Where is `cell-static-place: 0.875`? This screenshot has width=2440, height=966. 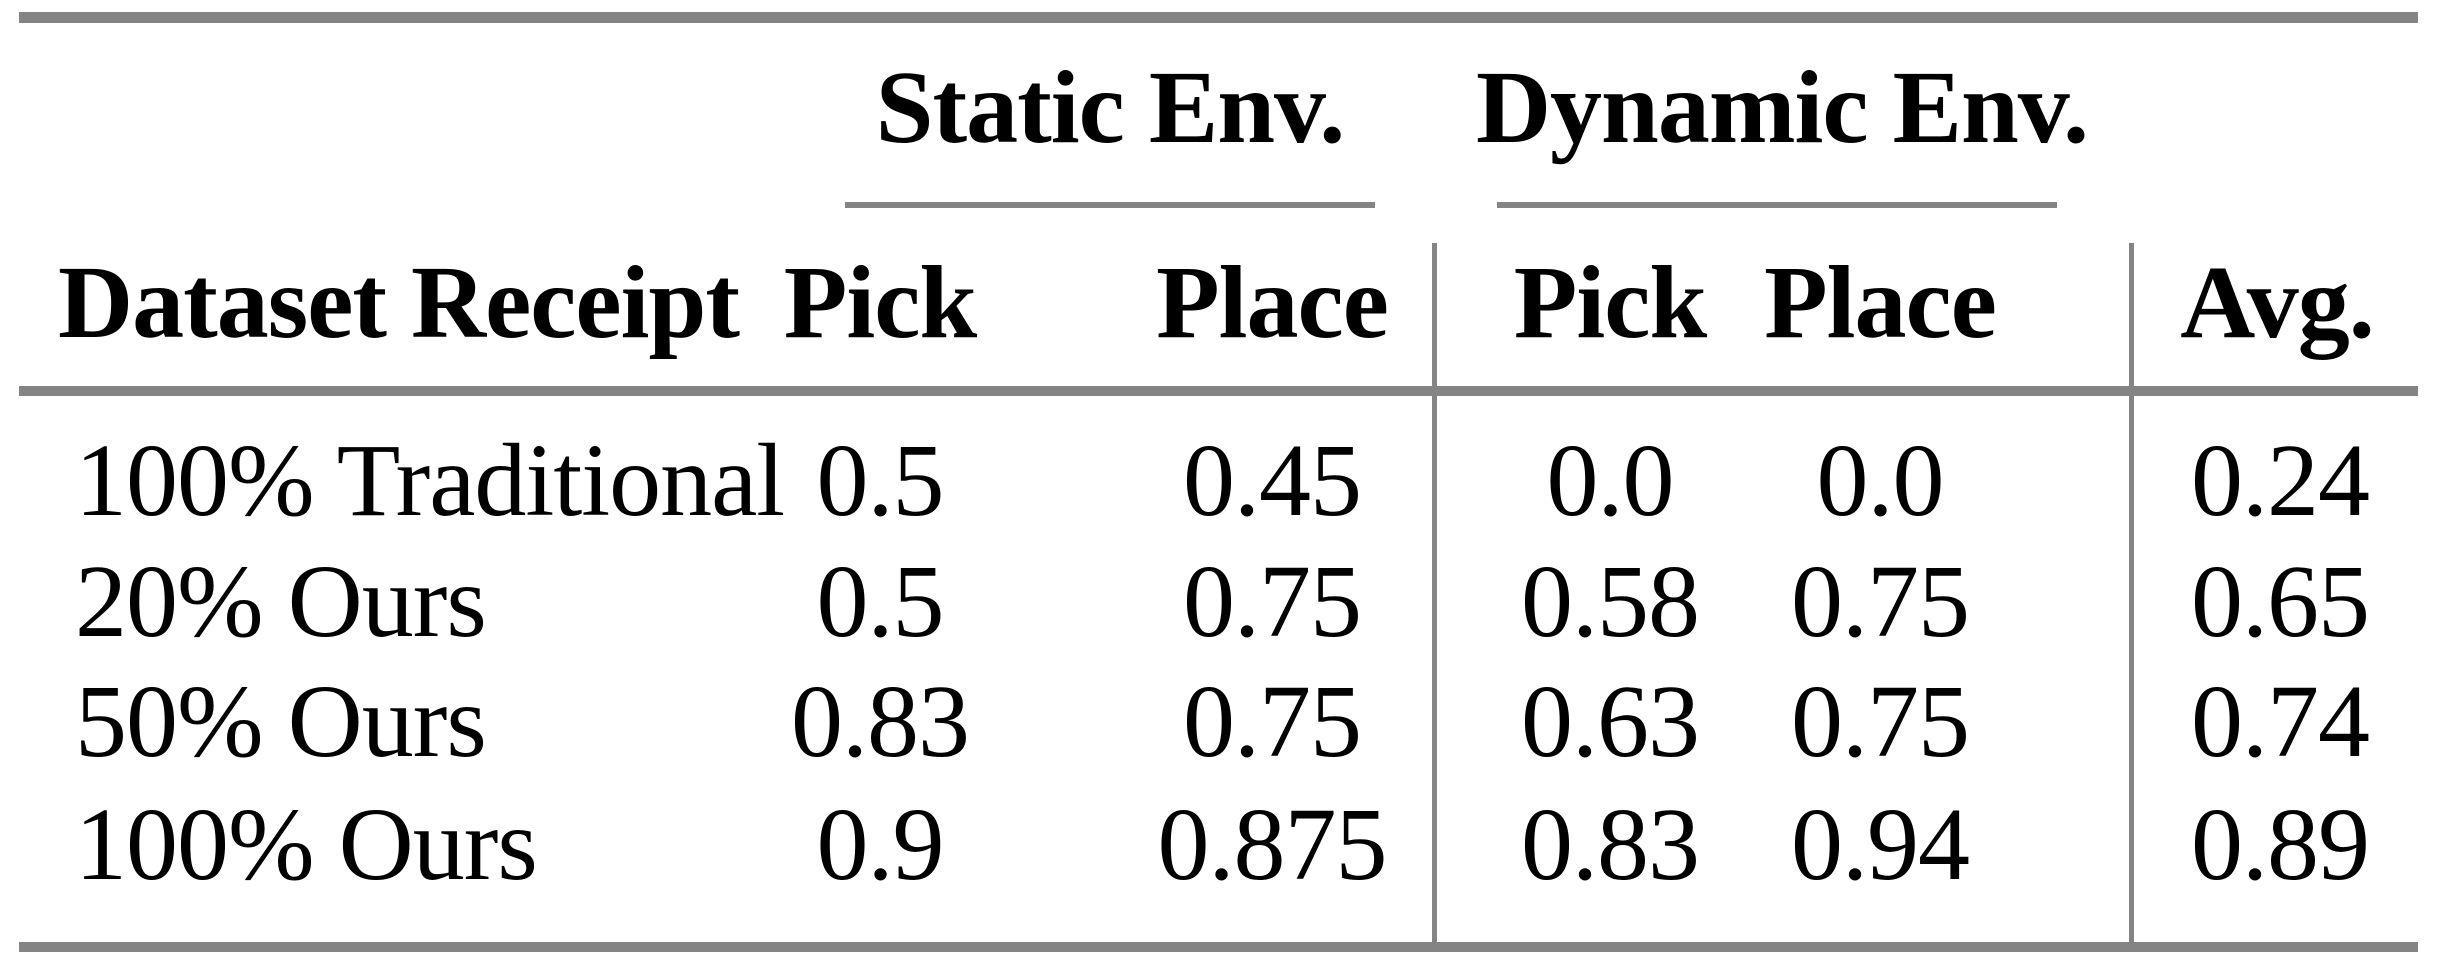 cell-static-place: 0.875 is located at coordinates (1272, 844).